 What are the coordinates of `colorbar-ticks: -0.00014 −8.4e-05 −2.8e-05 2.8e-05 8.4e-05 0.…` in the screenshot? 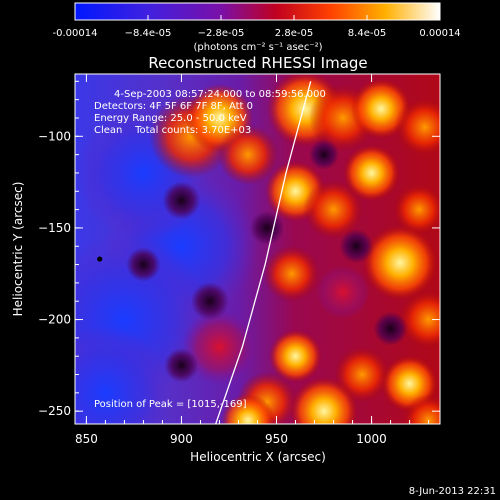 It's located at (257, 27).